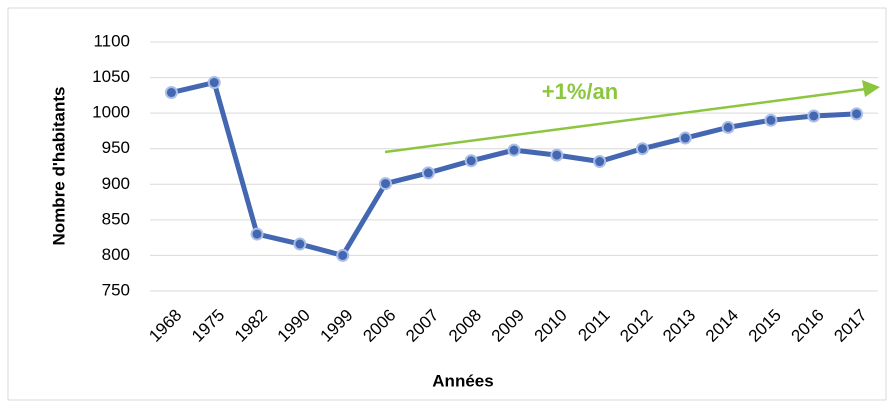  What do you see at coordinates (116, 147) in the screenshot?
I see `y-tick-label: 950` at bounding box center [116, 147].